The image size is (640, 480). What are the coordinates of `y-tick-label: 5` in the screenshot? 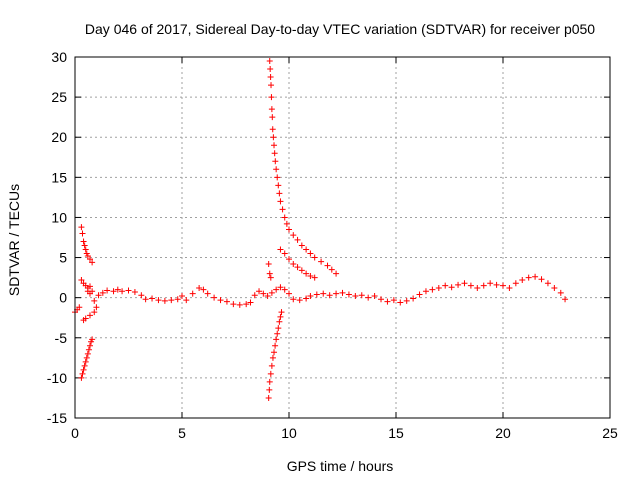 It's located at (63, 258).